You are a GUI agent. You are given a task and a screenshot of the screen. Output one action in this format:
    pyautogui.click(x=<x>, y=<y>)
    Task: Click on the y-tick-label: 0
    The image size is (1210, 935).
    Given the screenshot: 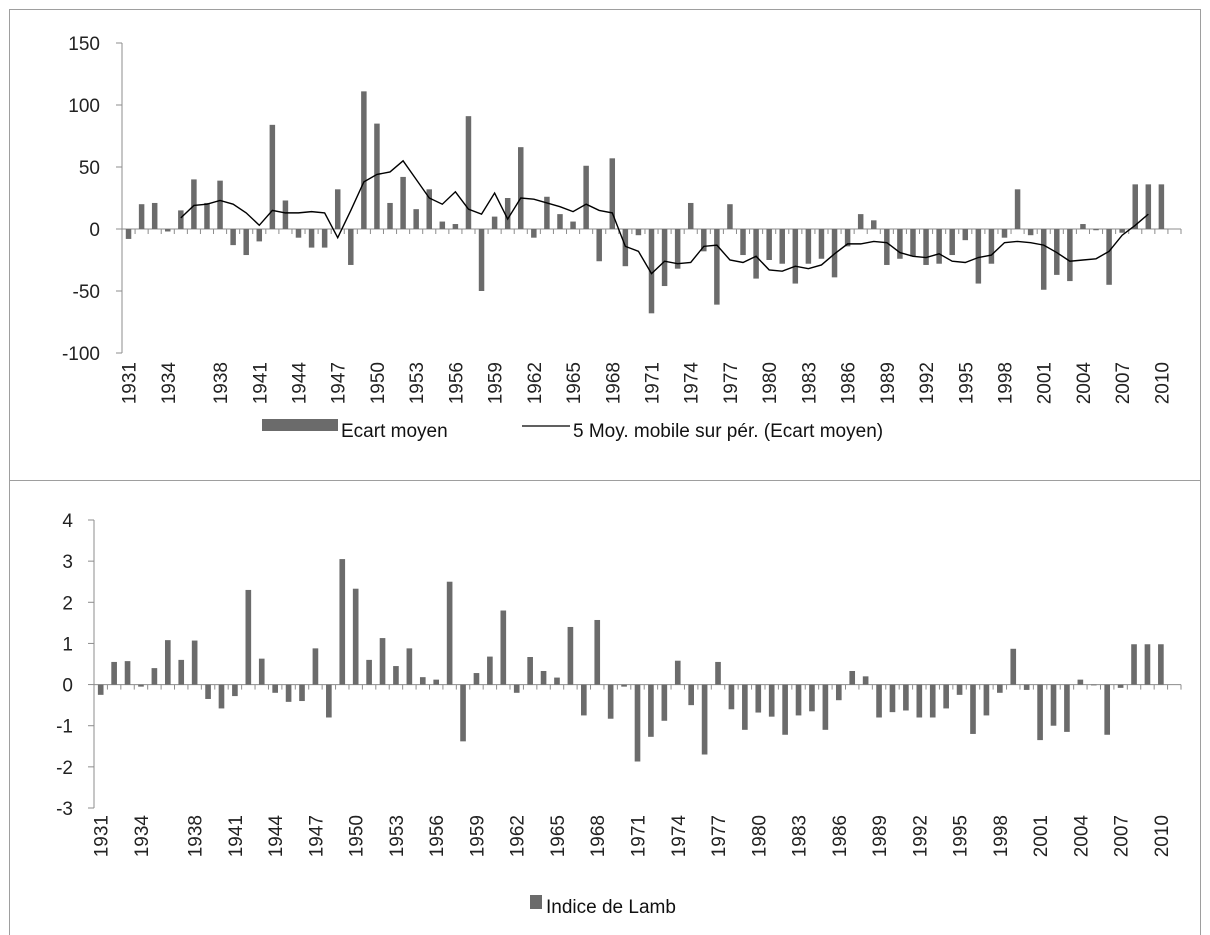 What is the action you would take?
    pyautogui.click(x=67, y=686)
    